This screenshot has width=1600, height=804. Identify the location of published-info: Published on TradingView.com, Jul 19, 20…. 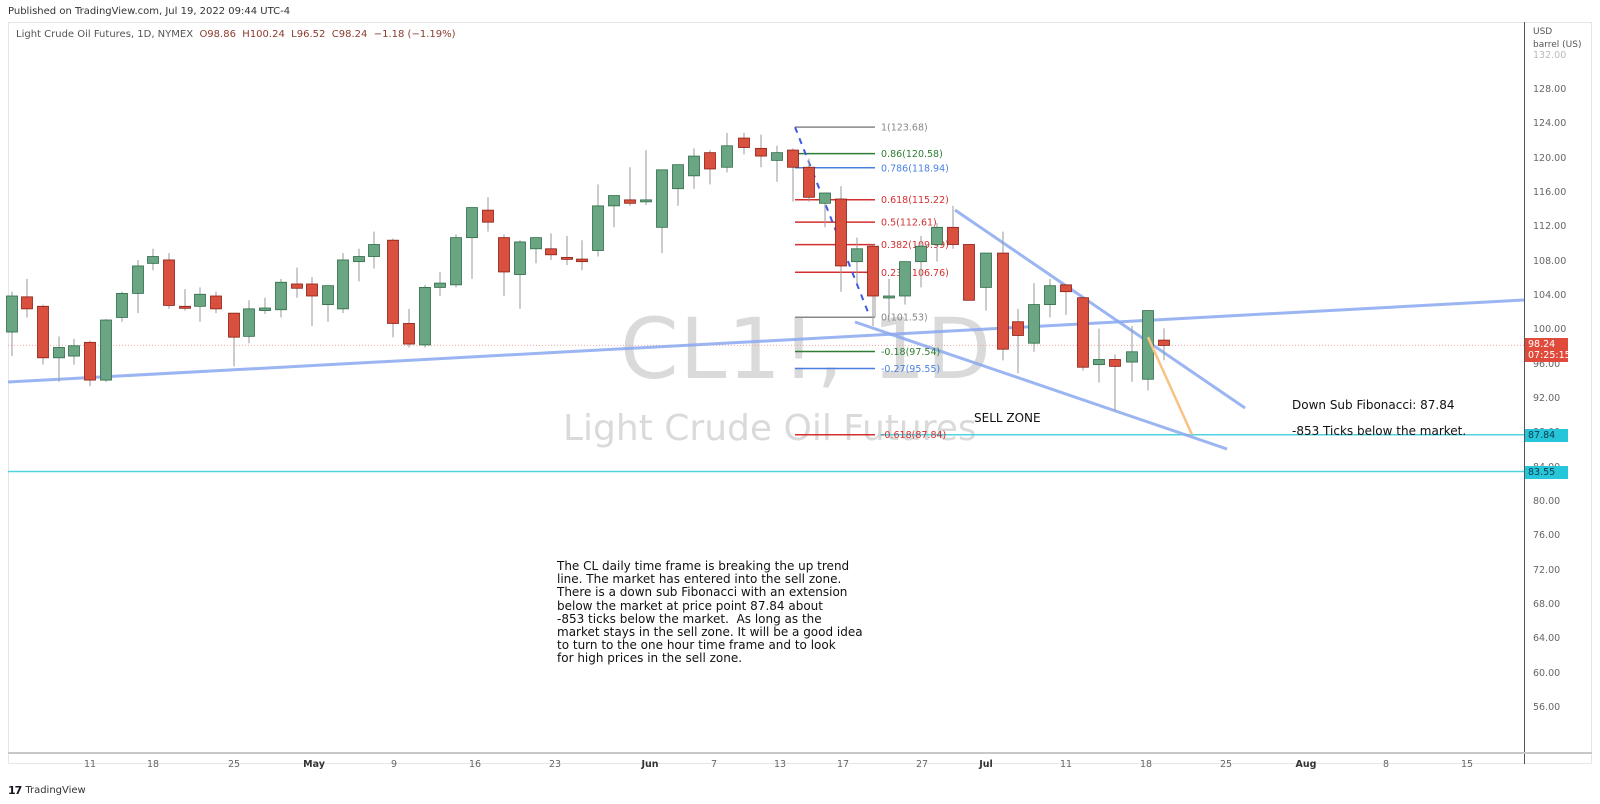
(149, 11).